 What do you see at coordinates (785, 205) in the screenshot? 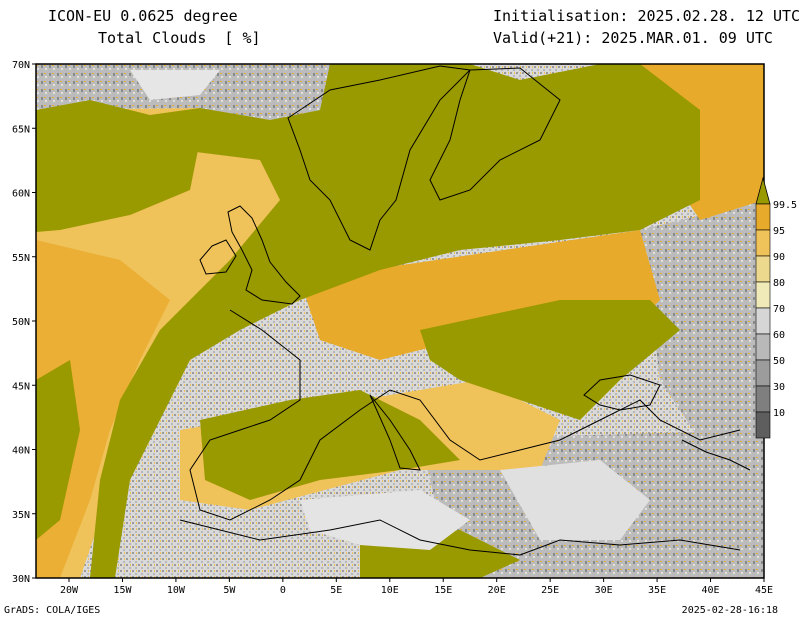
I see `colorbar-label: 99.5` at bounding box center [785, 205].